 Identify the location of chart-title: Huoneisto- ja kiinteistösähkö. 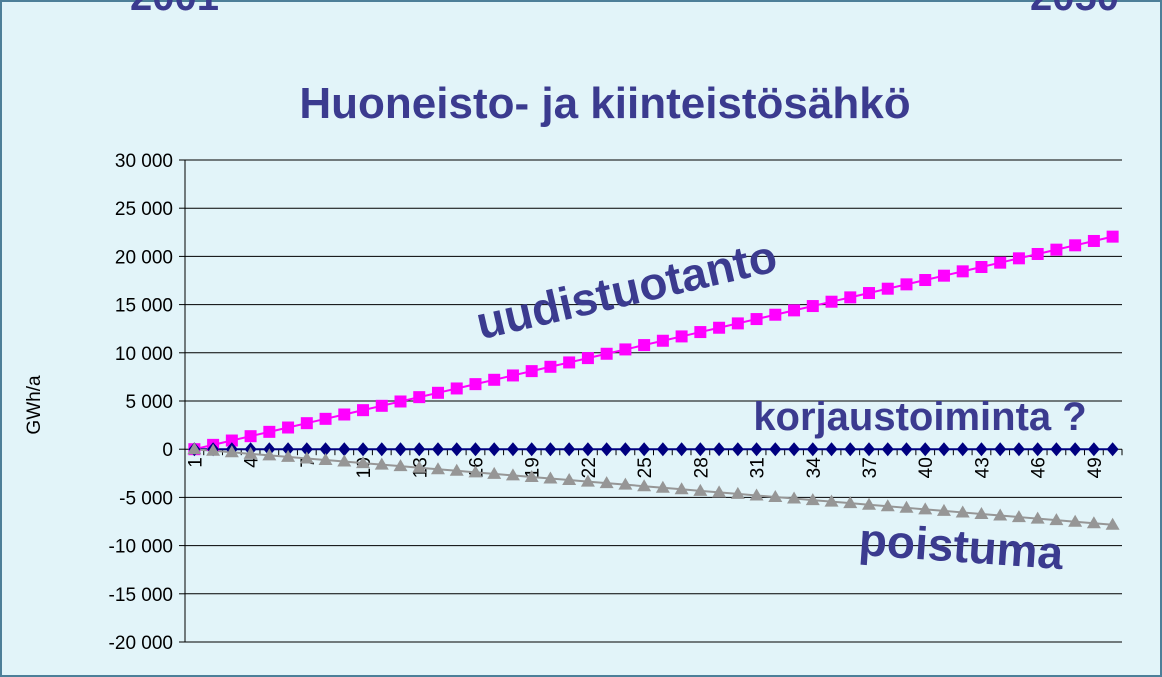
(604, 103).